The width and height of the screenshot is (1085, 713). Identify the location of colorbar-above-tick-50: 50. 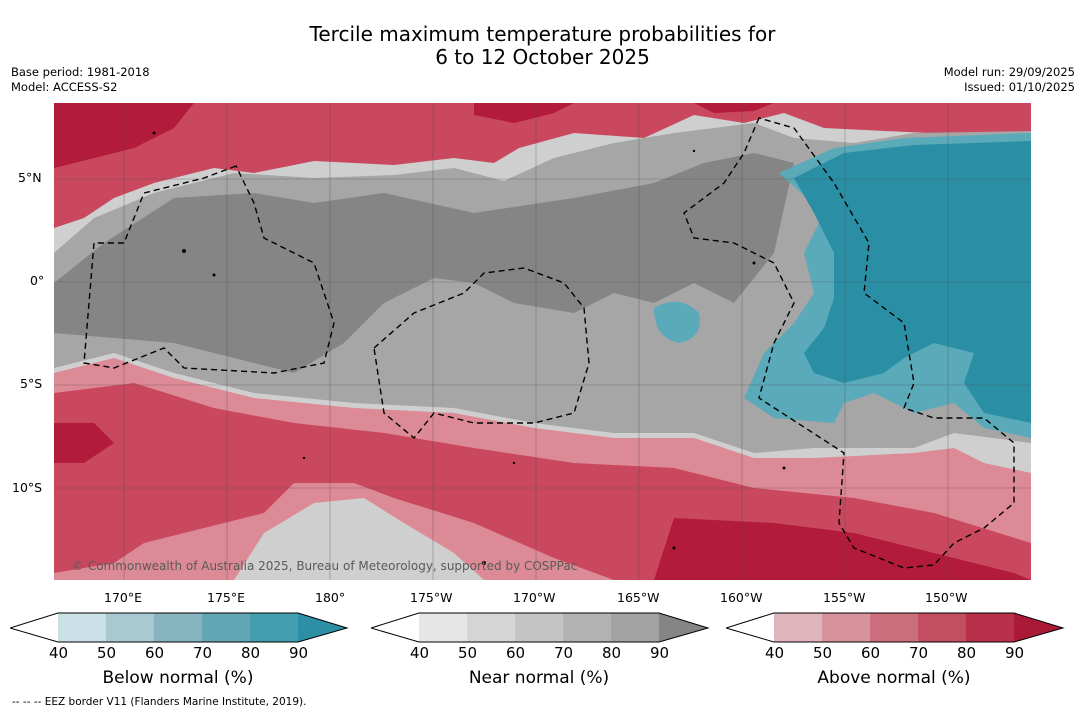
(823, 653).